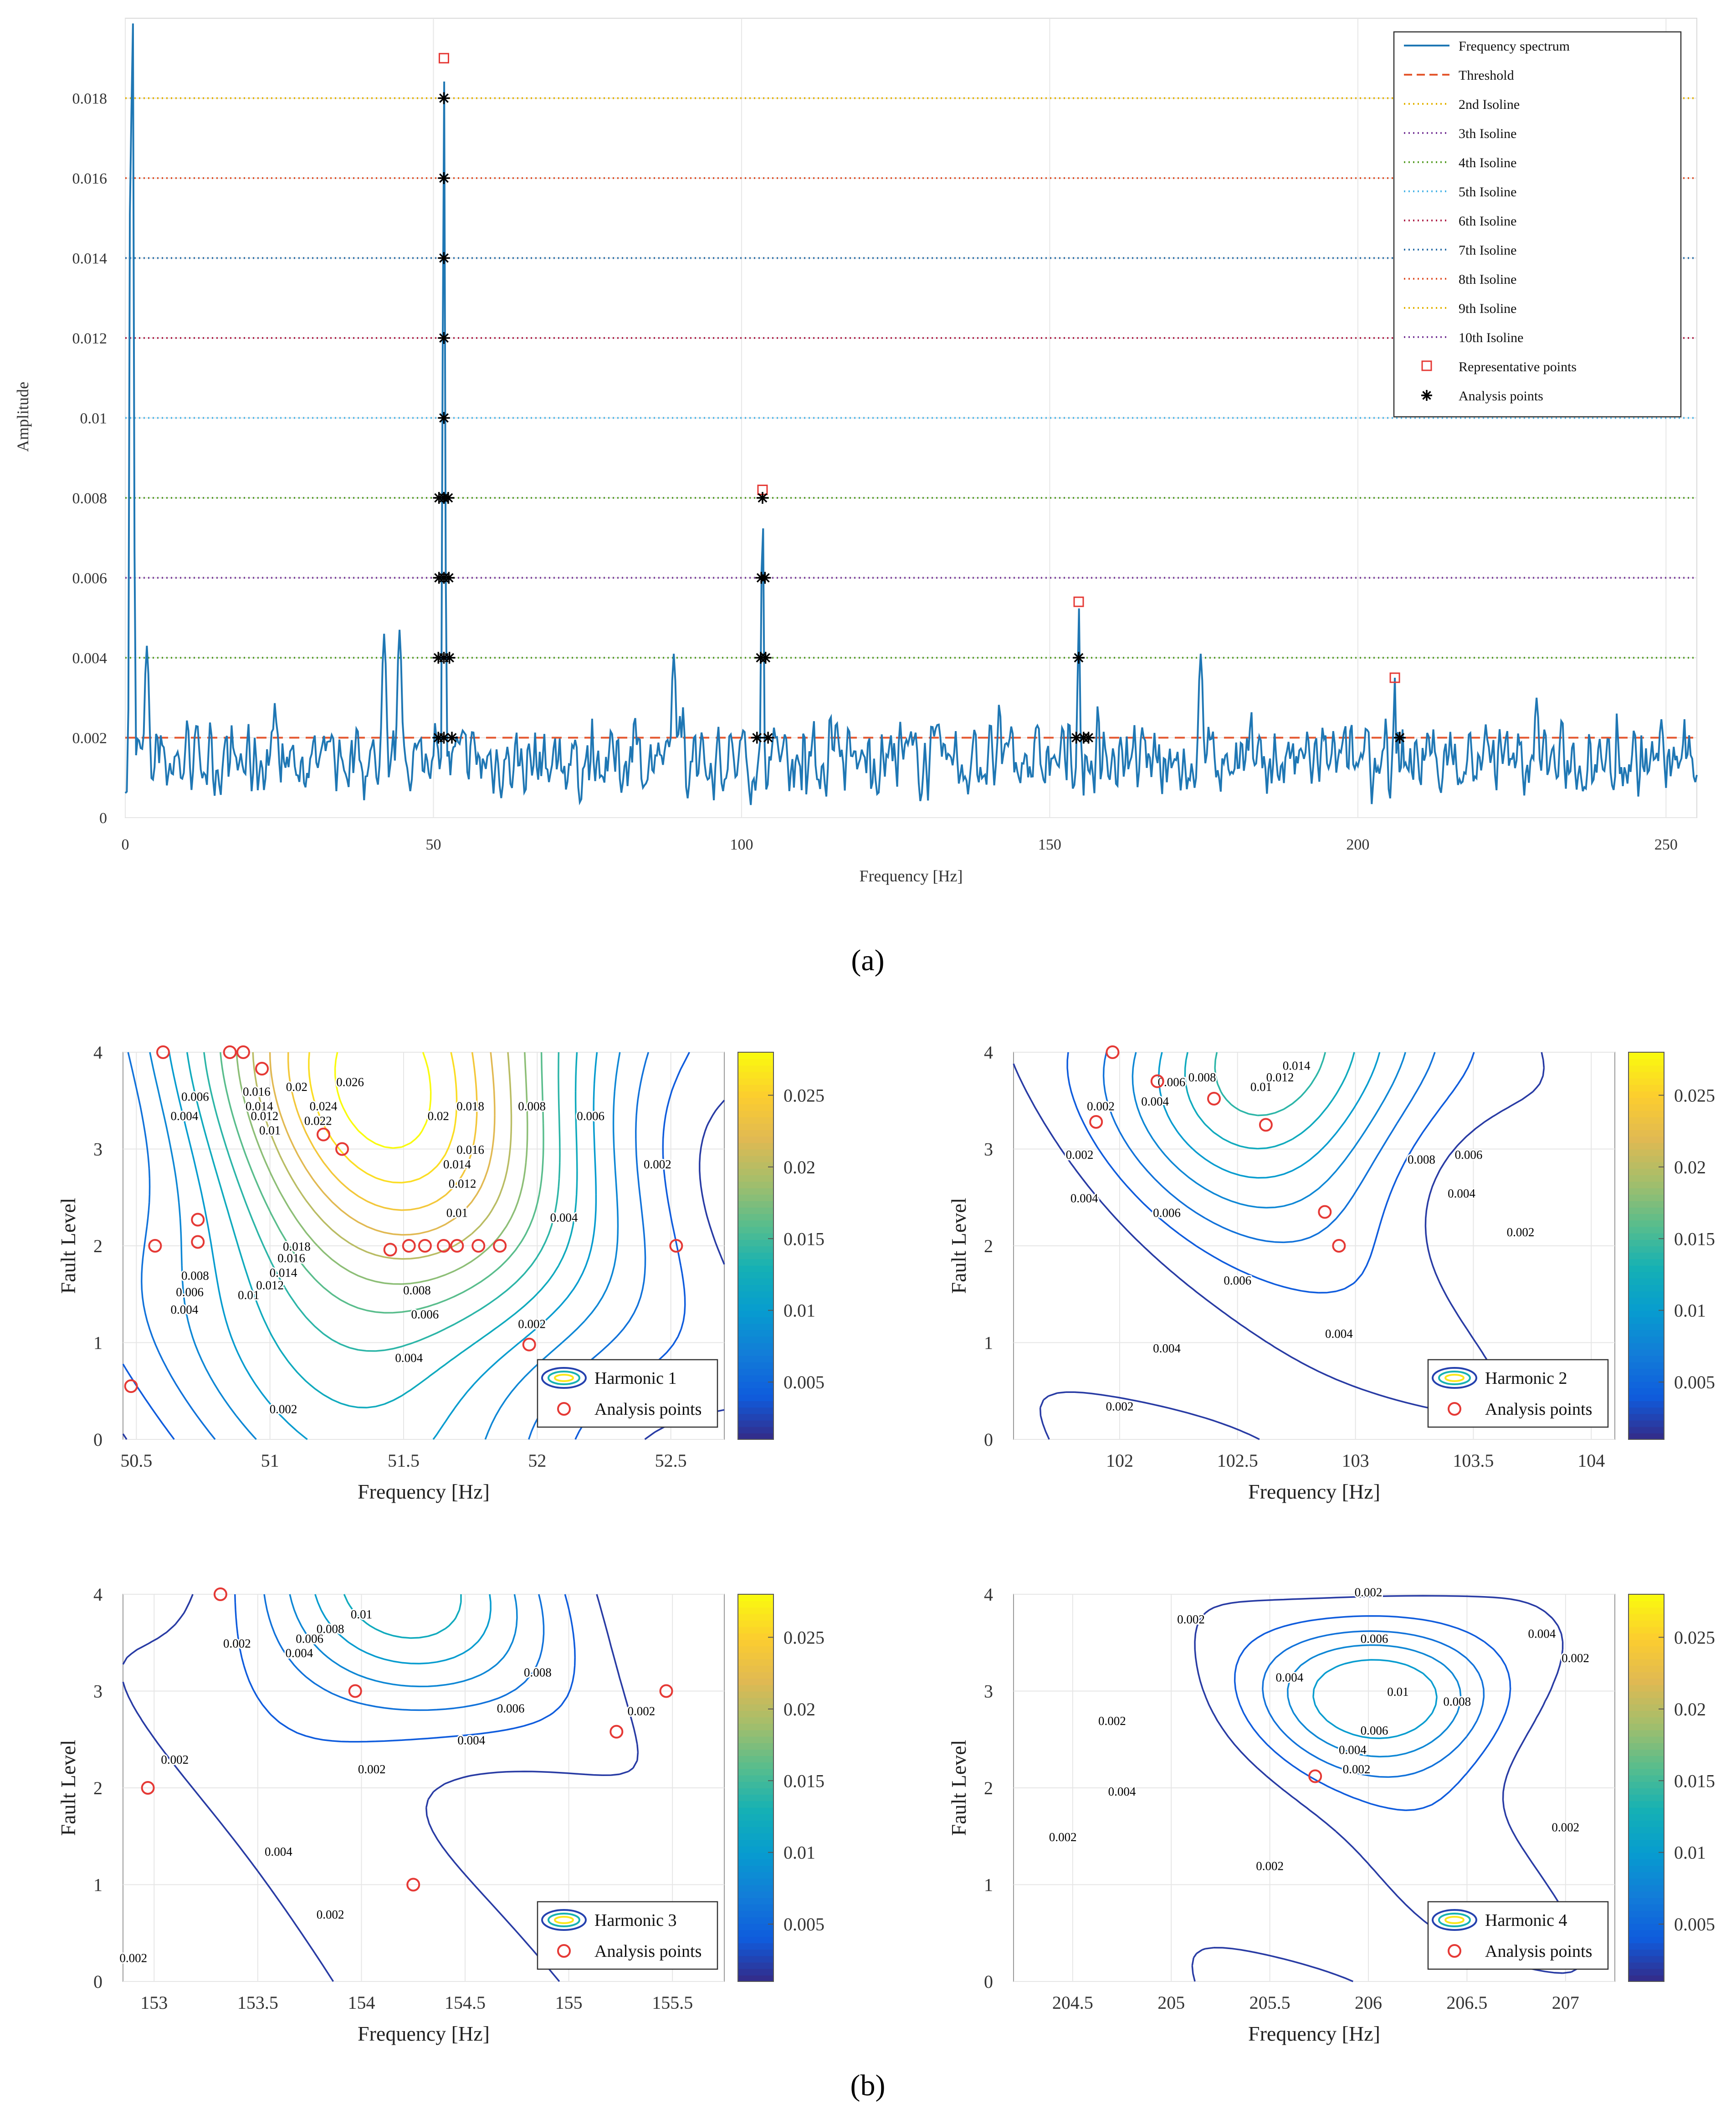  I want to click on colorbar-tick-label: 0.025, so click(804, 1096).